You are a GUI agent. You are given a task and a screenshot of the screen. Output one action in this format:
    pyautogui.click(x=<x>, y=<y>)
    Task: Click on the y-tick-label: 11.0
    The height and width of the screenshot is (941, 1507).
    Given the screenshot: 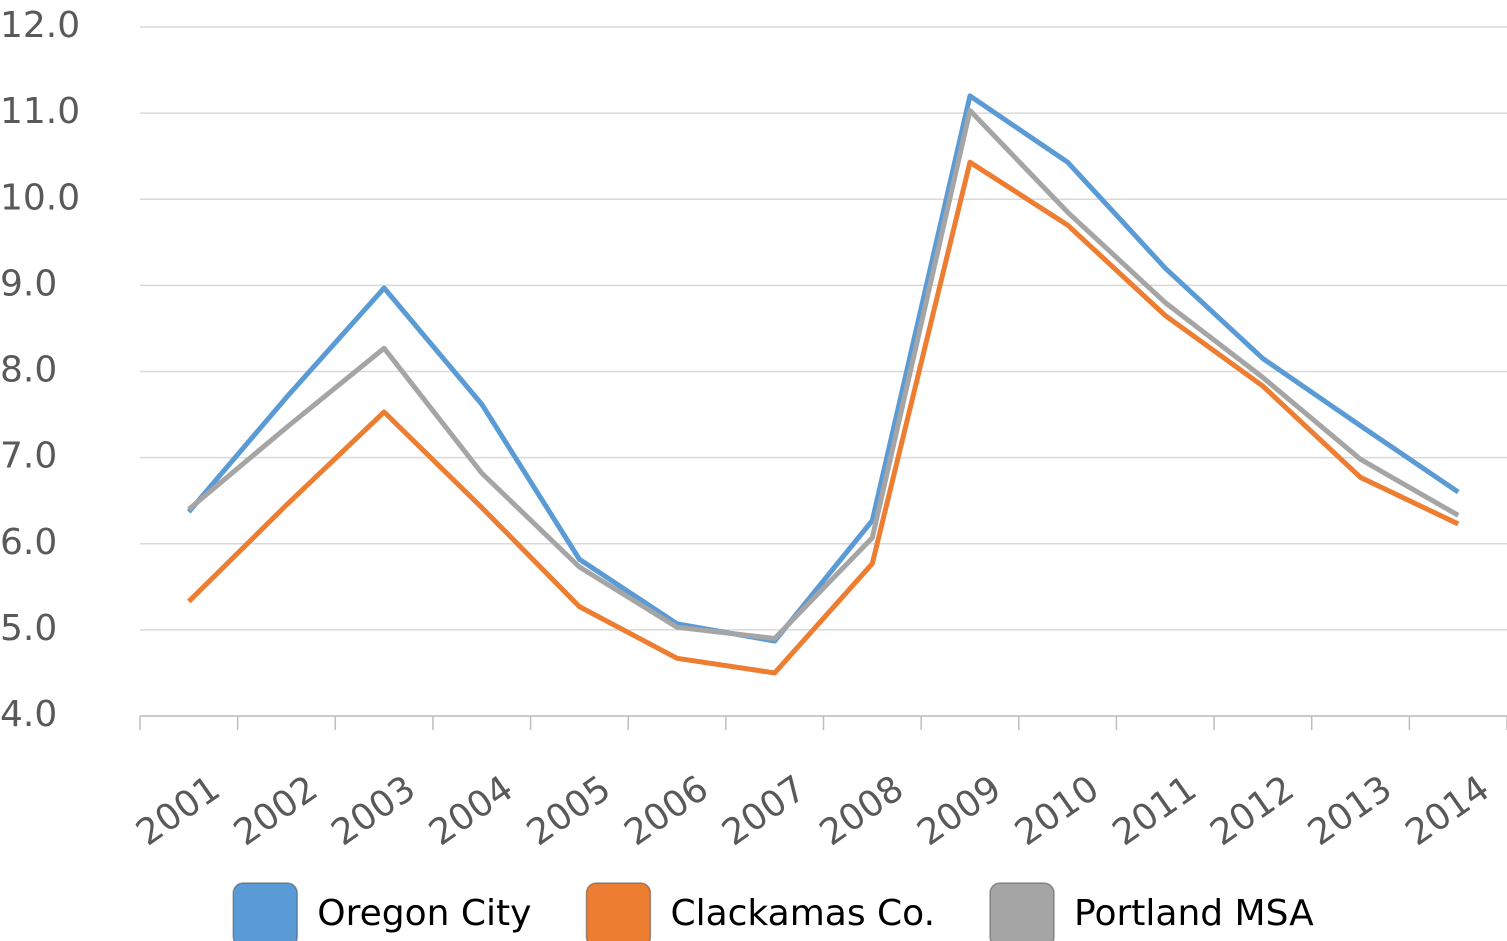 What is the action you would take?
    pyautogui.click(x=40, y=111)
    